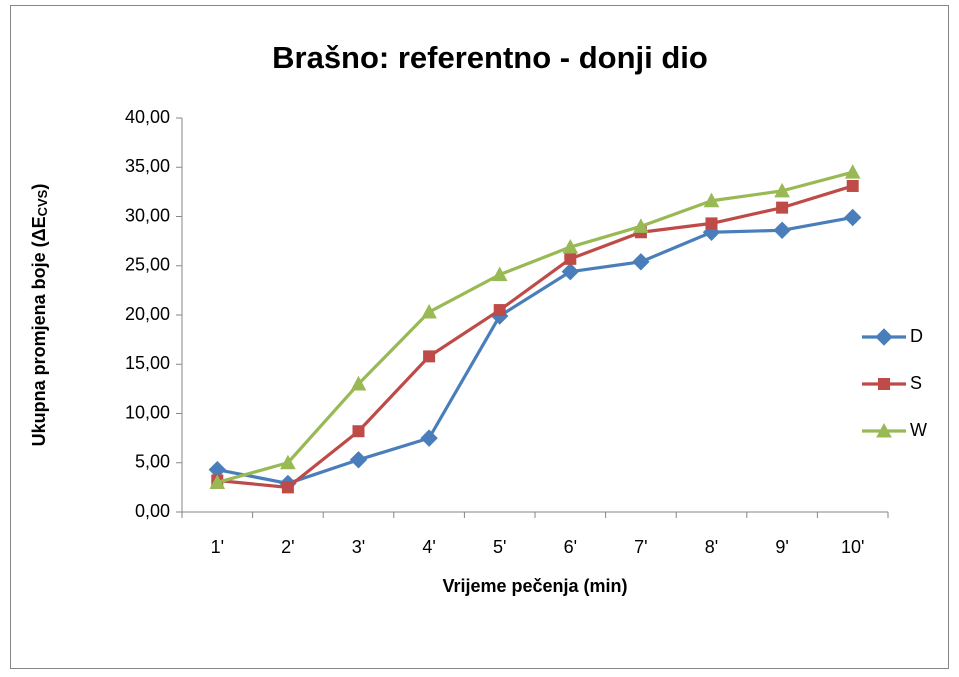  I want to click on x-tick-label: 5', so click(499, 547).